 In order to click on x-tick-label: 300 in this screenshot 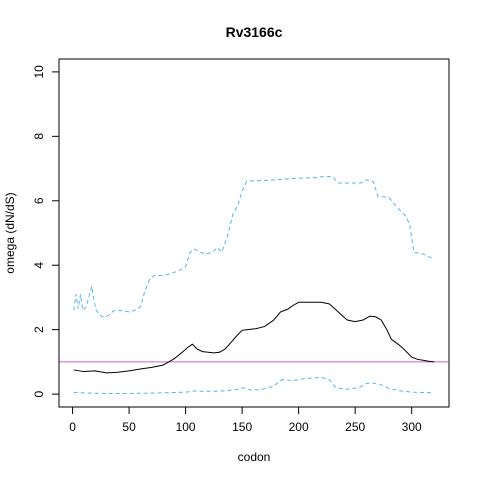, I will do `click(412, 427)`.